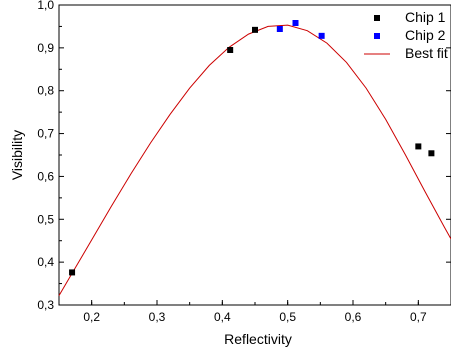 Image resolution: width=451 pixels, height=356 pixels. I want to click on x-tick-label: 0,7, so click(418, 317).